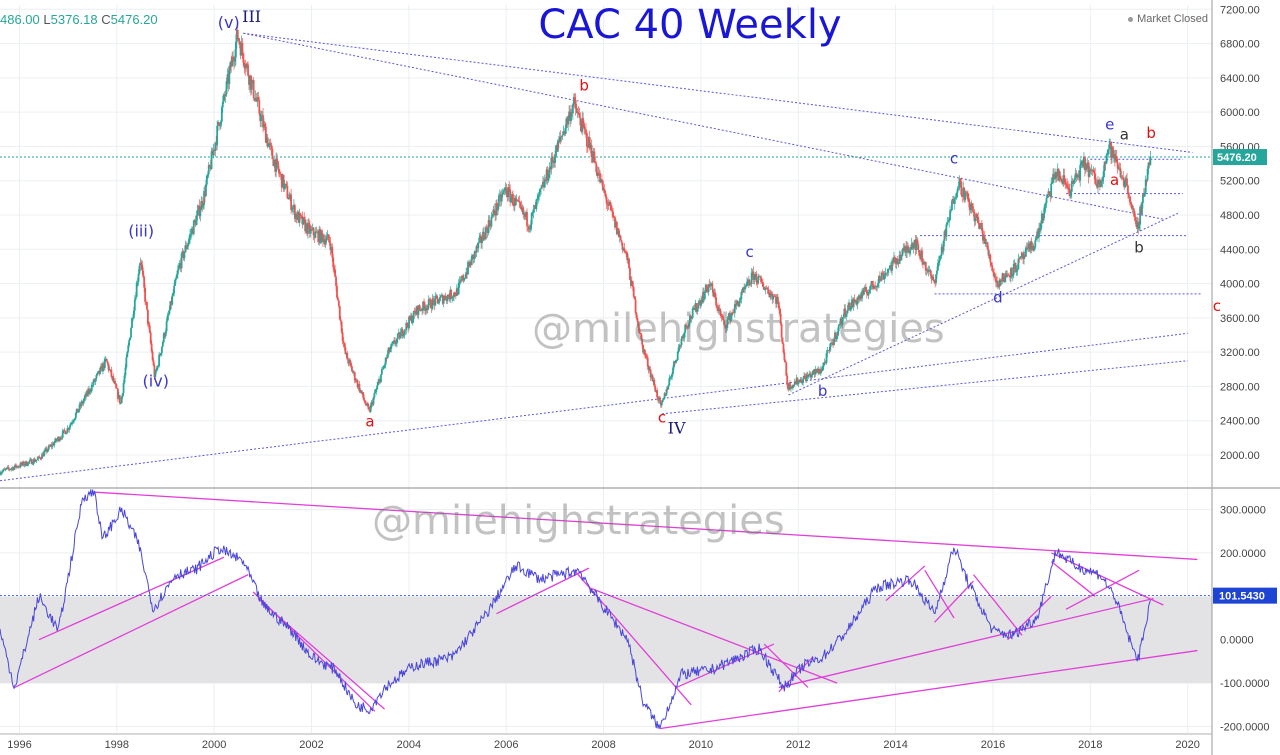 Image resolution: width=1280 pixels, height=755 pixels. I want to click on wave-label: (iv), so click(156, 380).